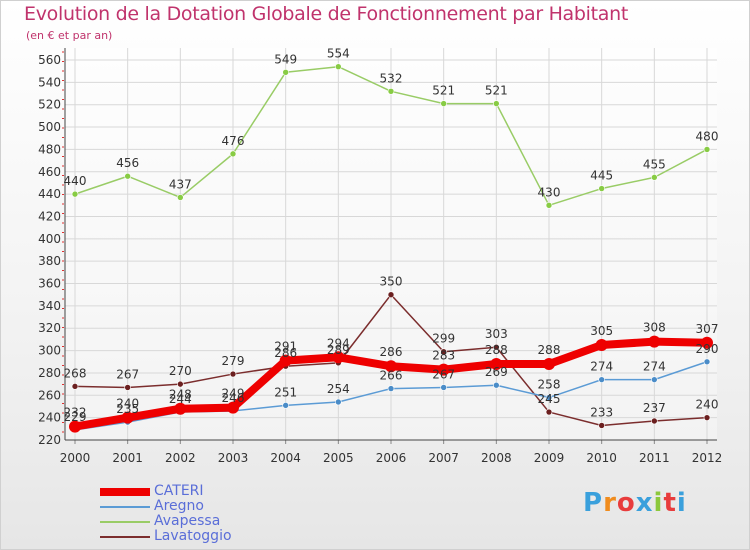 This screenshot has width=750, height=550. I want to click on y-tick-label: 360, so click(49, 284).